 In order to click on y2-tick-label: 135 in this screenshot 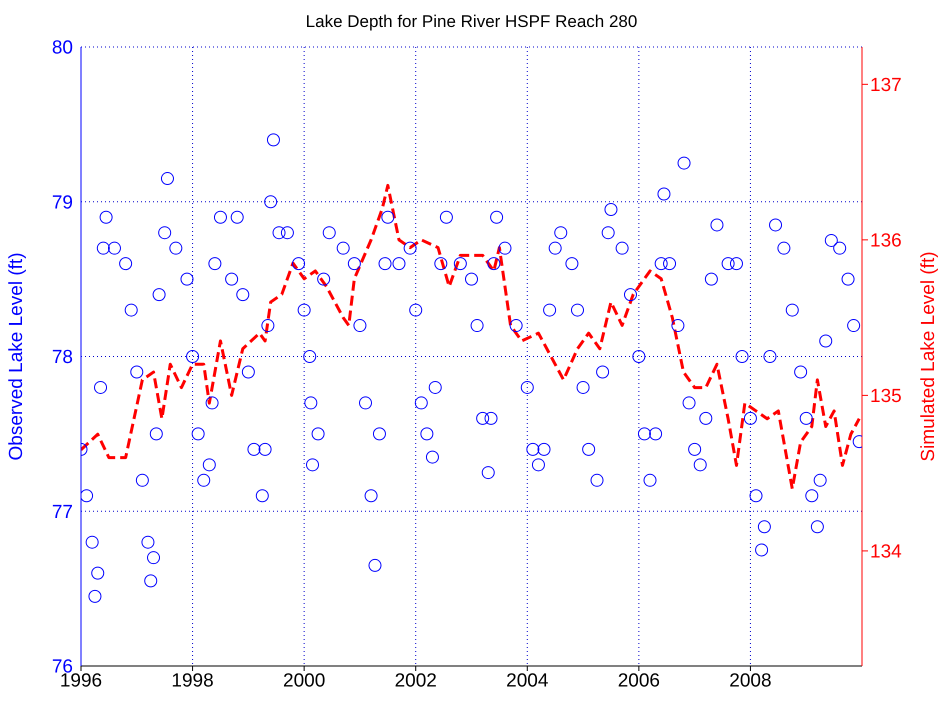, I will do `click(886, 397)`.